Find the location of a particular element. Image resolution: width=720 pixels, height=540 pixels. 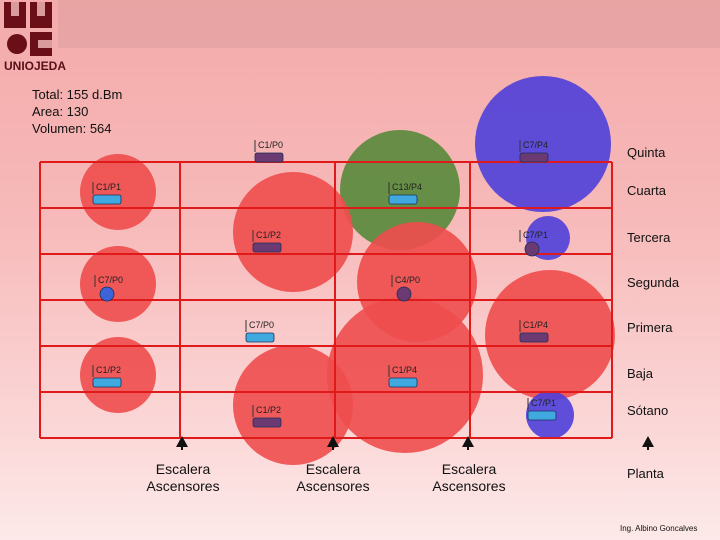

router-marker: C13/P4 is located at coordinates (405, 193).